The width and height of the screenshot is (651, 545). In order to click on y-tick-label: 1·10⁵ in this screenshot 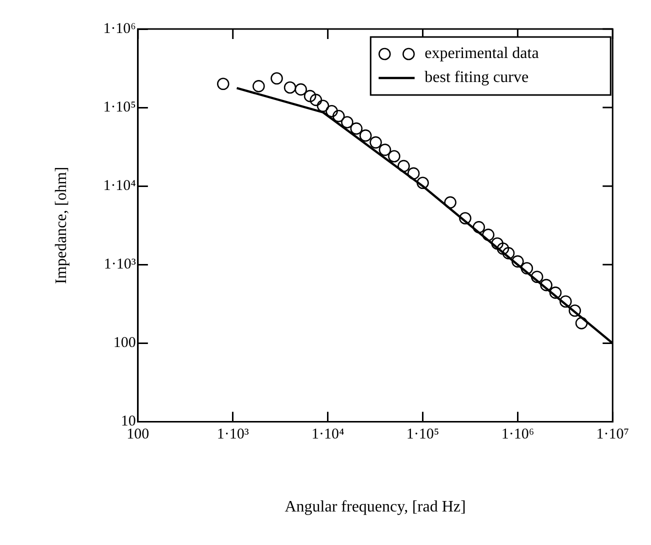, I will do `click(119, 107)`.